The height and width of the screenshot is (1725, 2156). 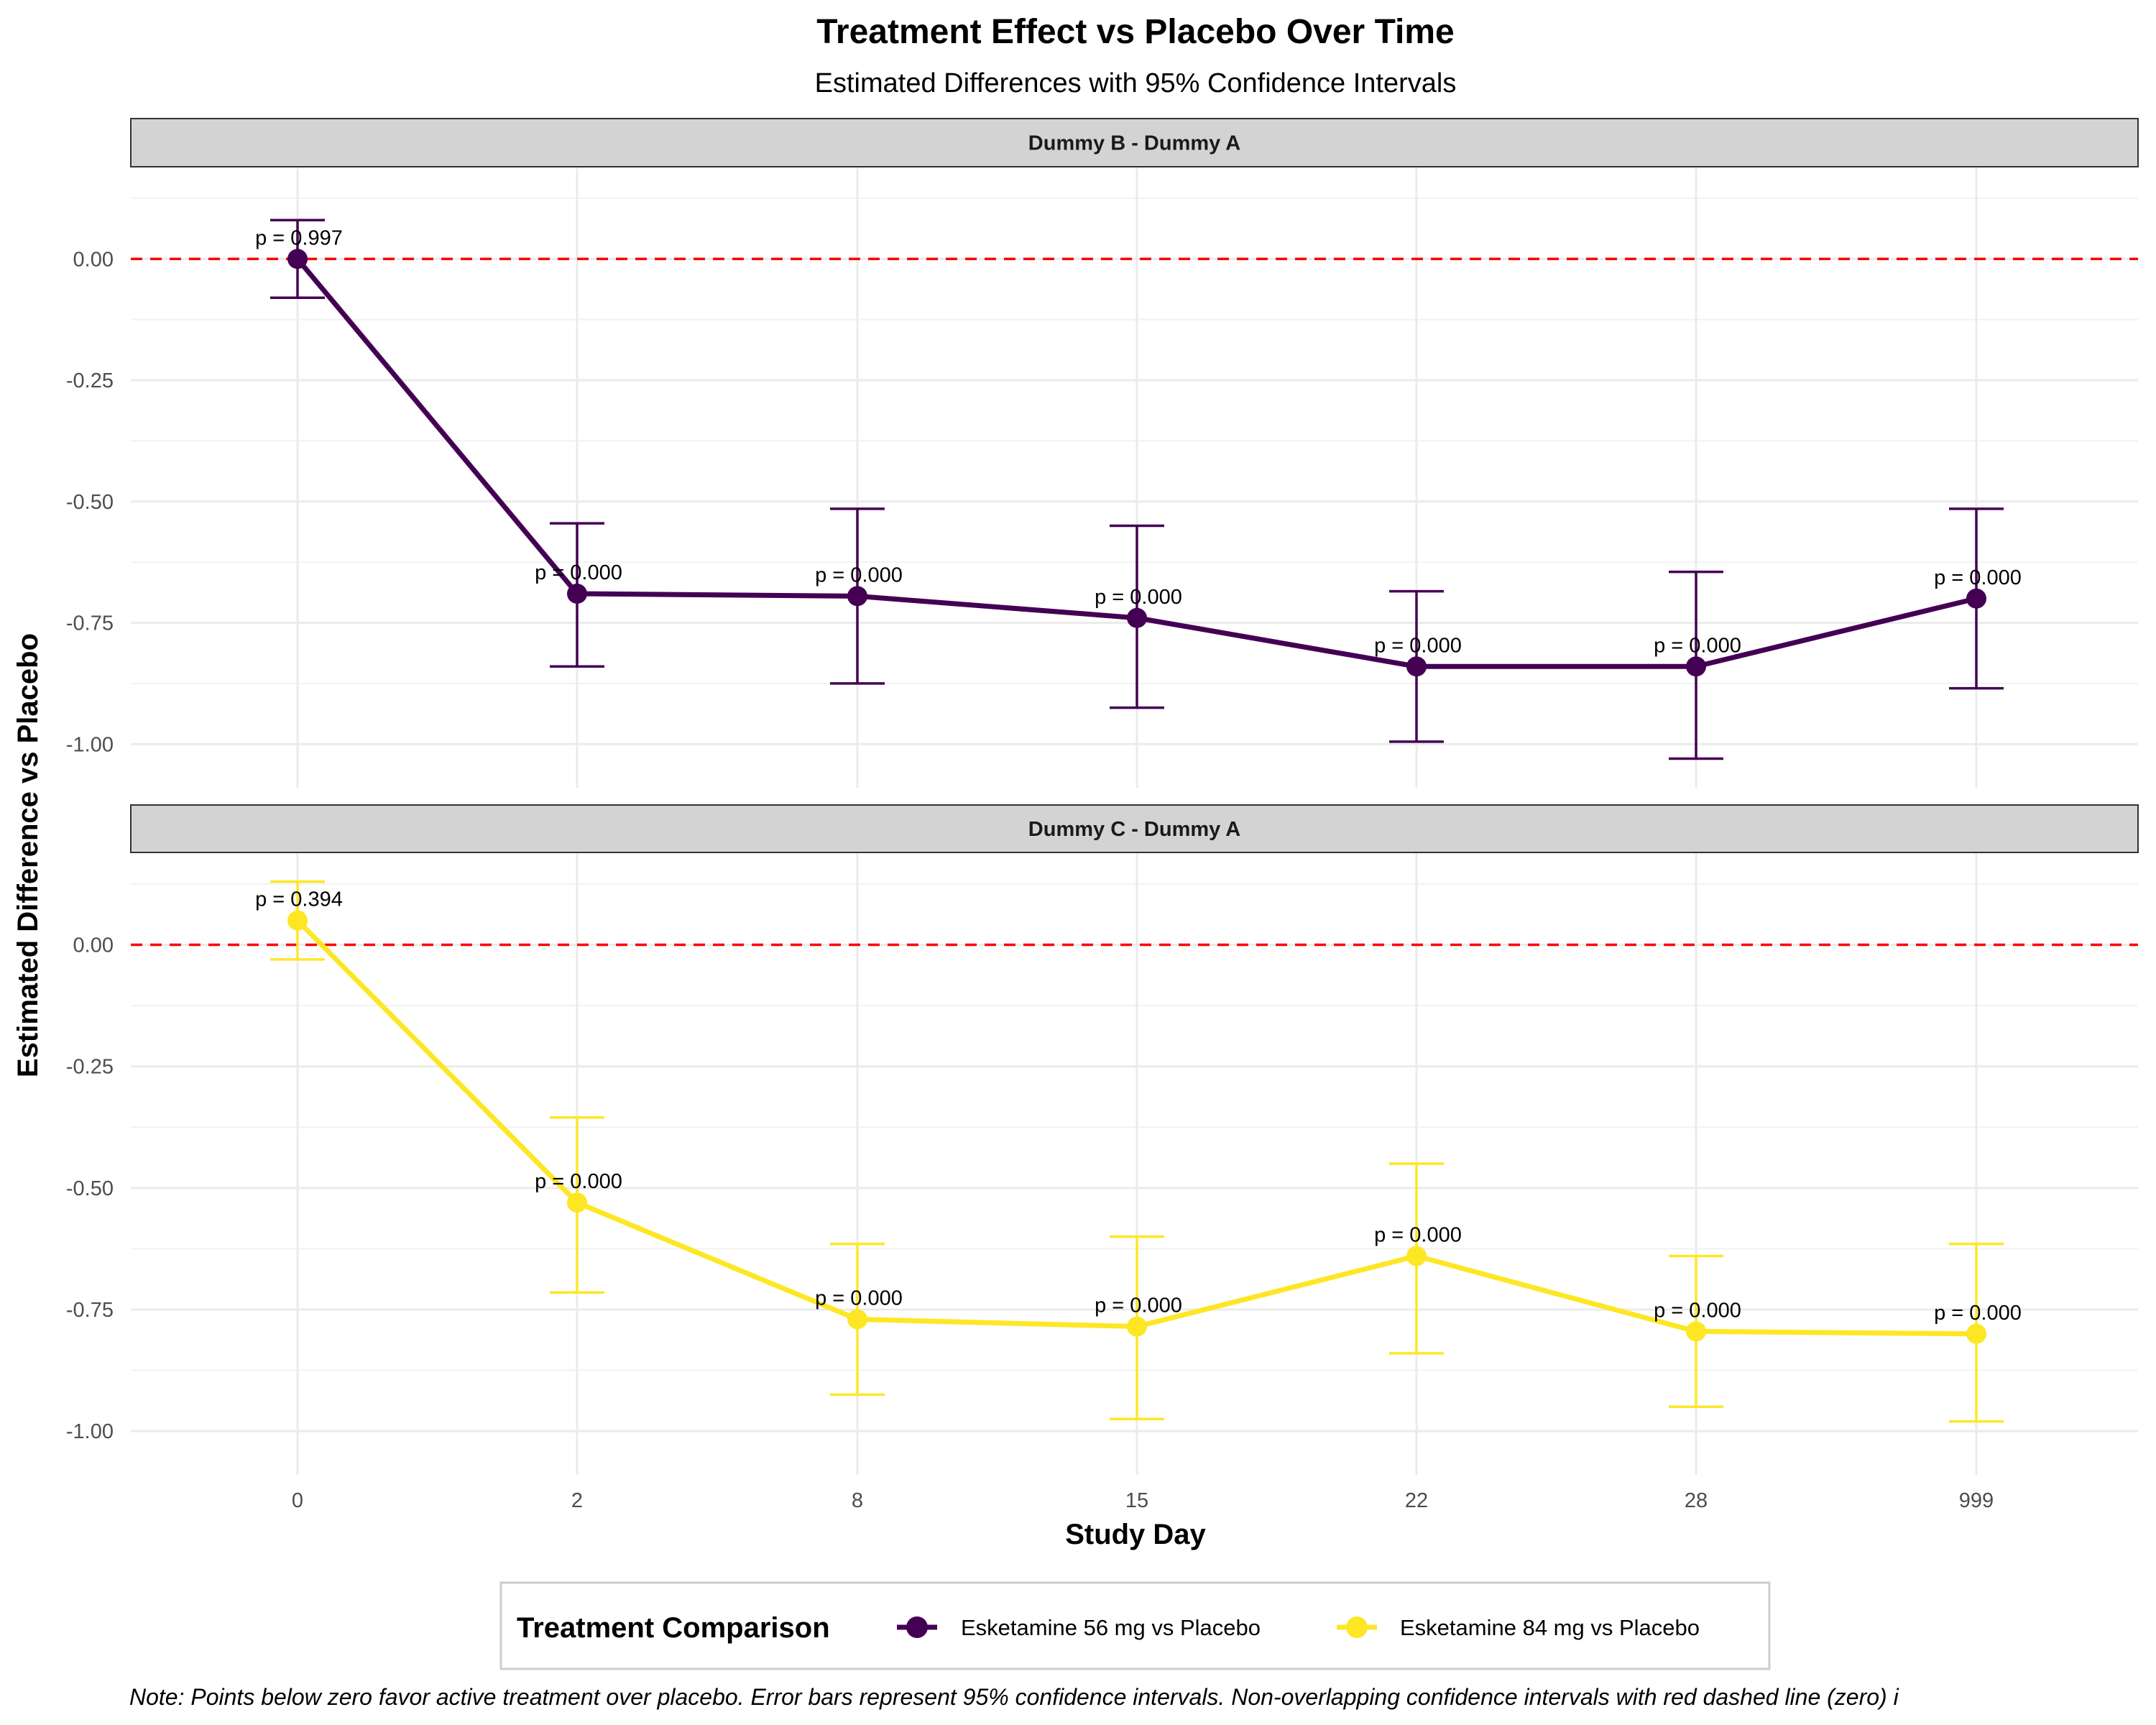 I want to click on chart-title: Treatment Effect vs Placebo Over Time, so click(x=1135, y=32).